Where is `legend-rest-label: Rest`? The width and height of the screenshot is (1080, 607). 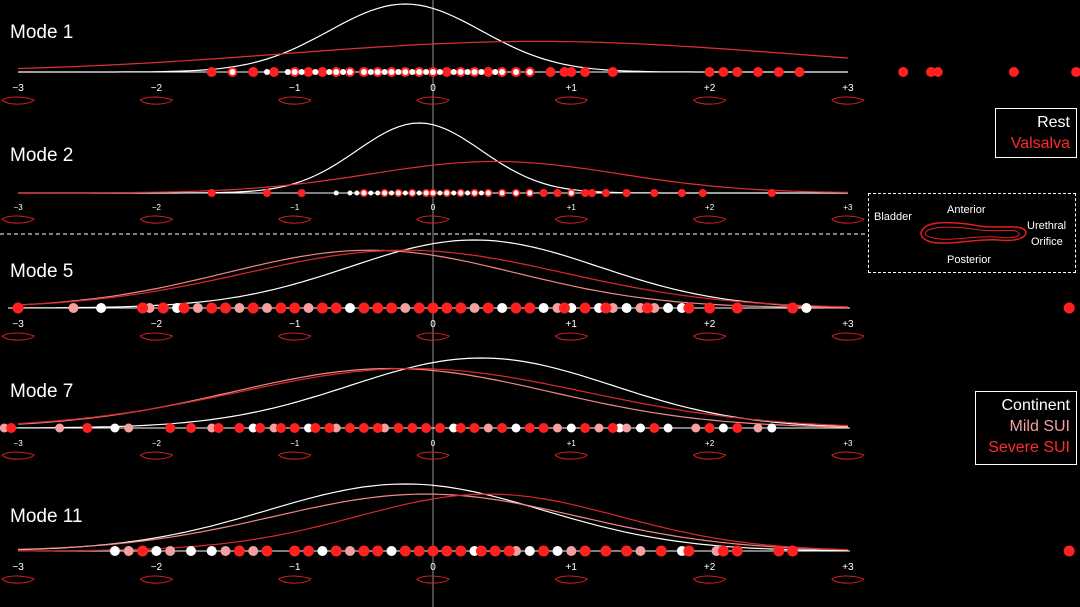 legend-rest-label: Rest is located at coordinates (1053, 122).